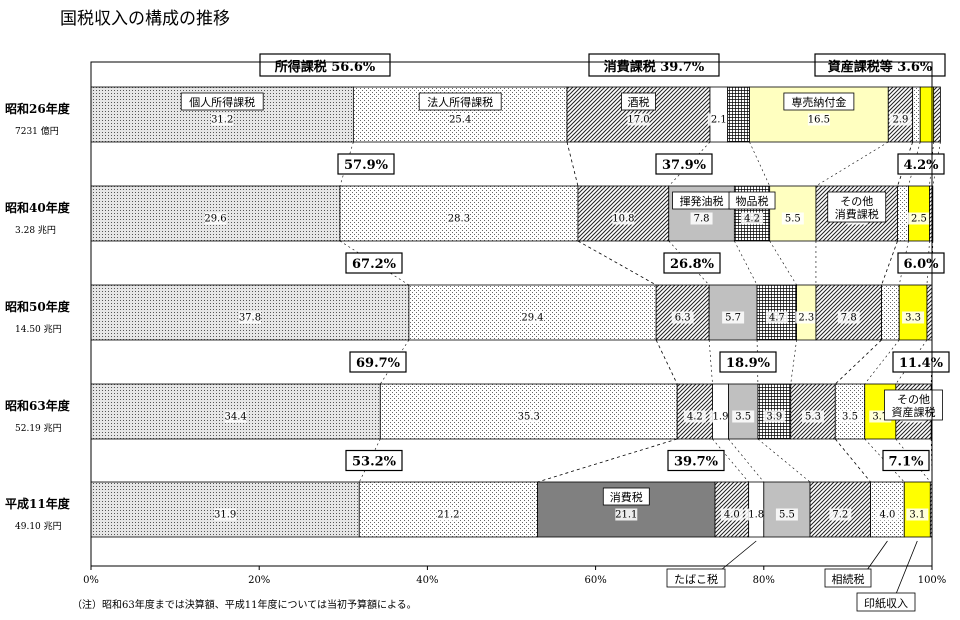  I want to click on group-header: 消費課税 39.7%, so click(654, 65).